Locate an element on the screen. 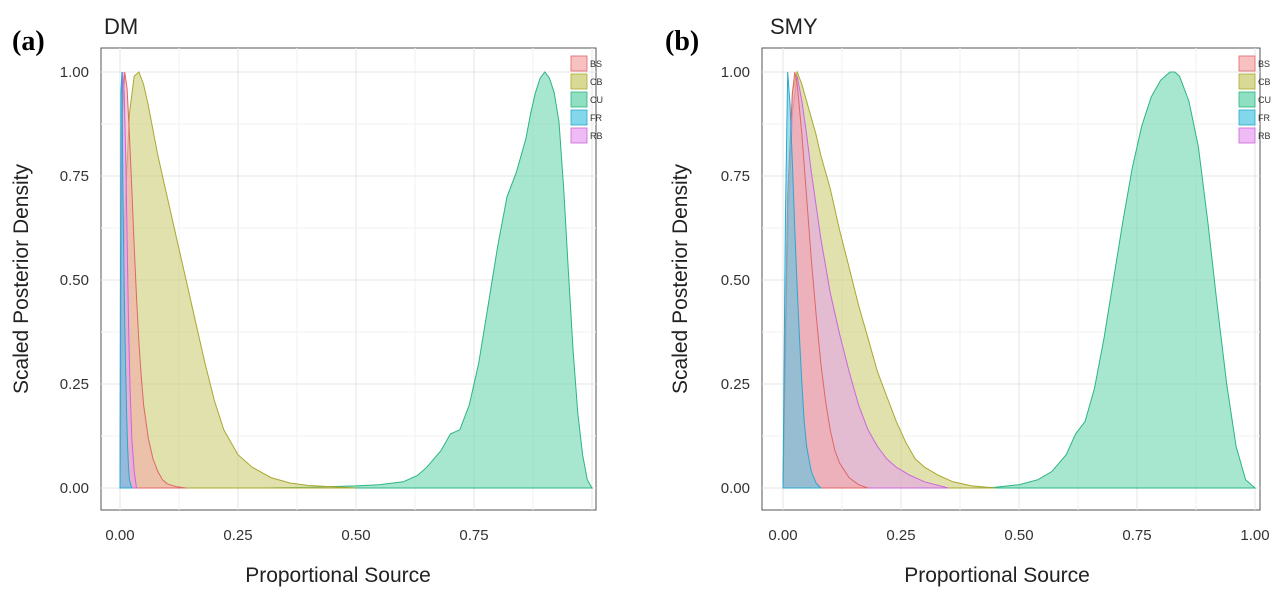 This screenshot has width=1287, height=591. density-area-rb is located at coordinates (865, 282).